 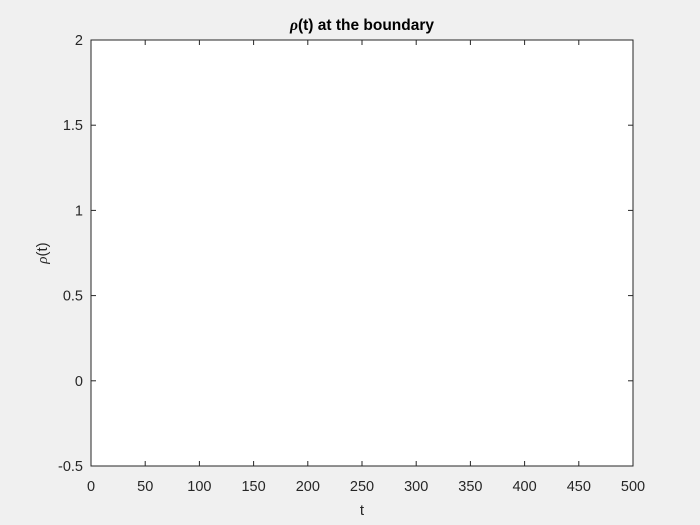 What do you see at coordinates (308, 487) in the screenshot?
I see `x-tick-label: 200` at bounding box center [308, 487].